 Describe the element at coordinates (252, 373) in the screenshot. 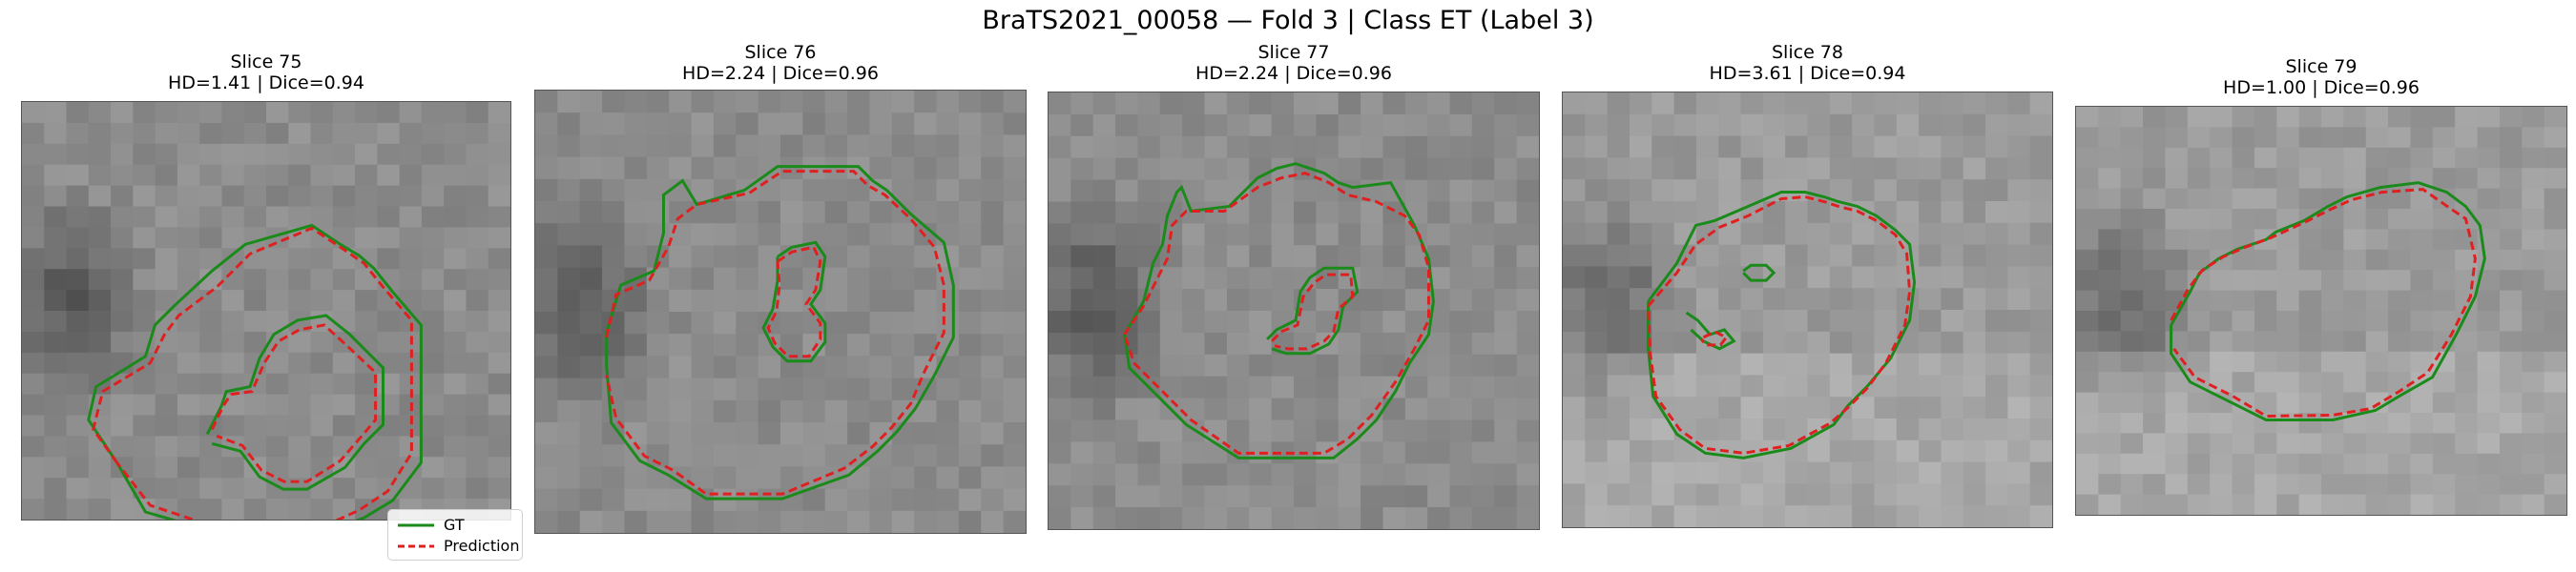

I see `prediction-contour` at that location.